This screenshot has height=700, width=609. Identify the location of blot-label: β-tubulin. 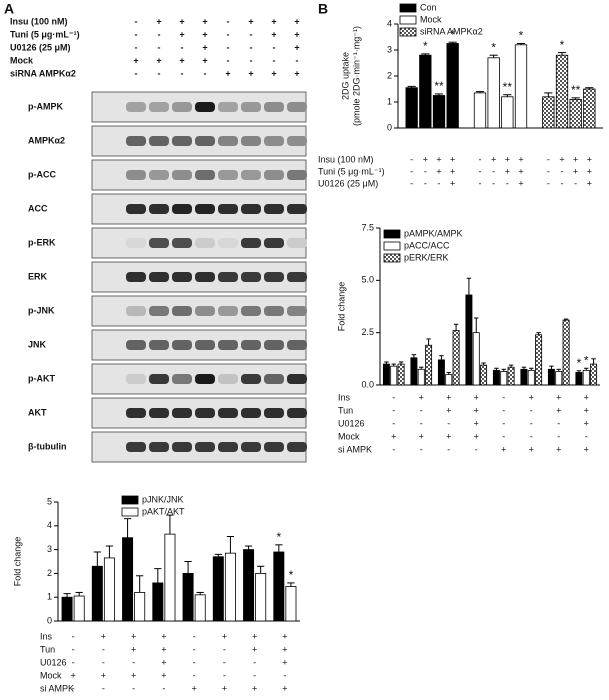
(47, 446).